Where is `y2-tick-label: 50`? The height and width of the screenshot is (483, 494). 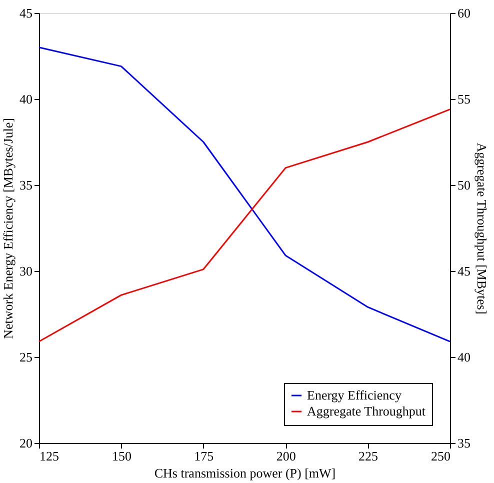
y2-tick-label: 50 is located at coordinates (464, 185).